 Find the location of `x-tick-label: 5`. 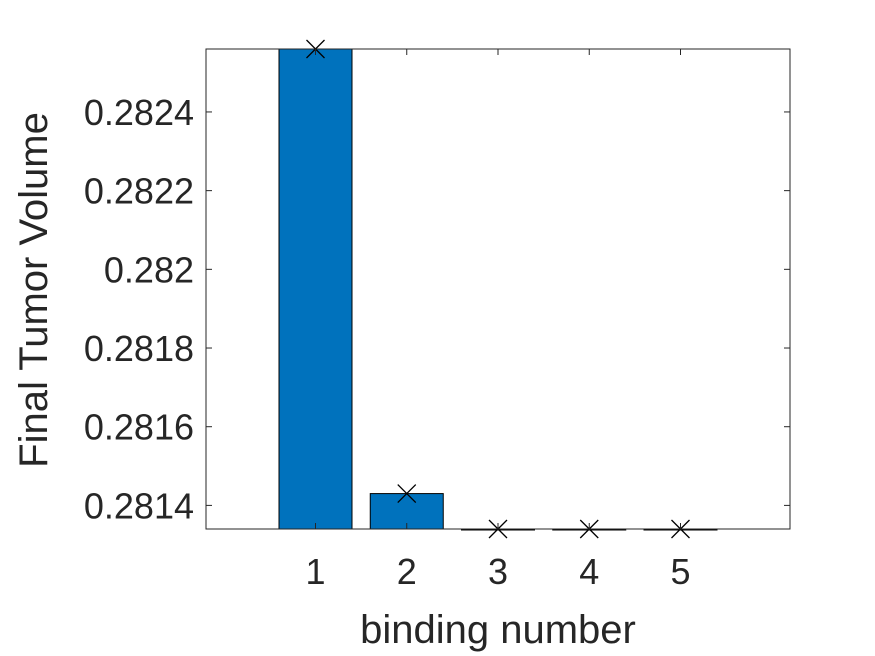

x-tick-label: 5 is located at coordinates (680, 571).